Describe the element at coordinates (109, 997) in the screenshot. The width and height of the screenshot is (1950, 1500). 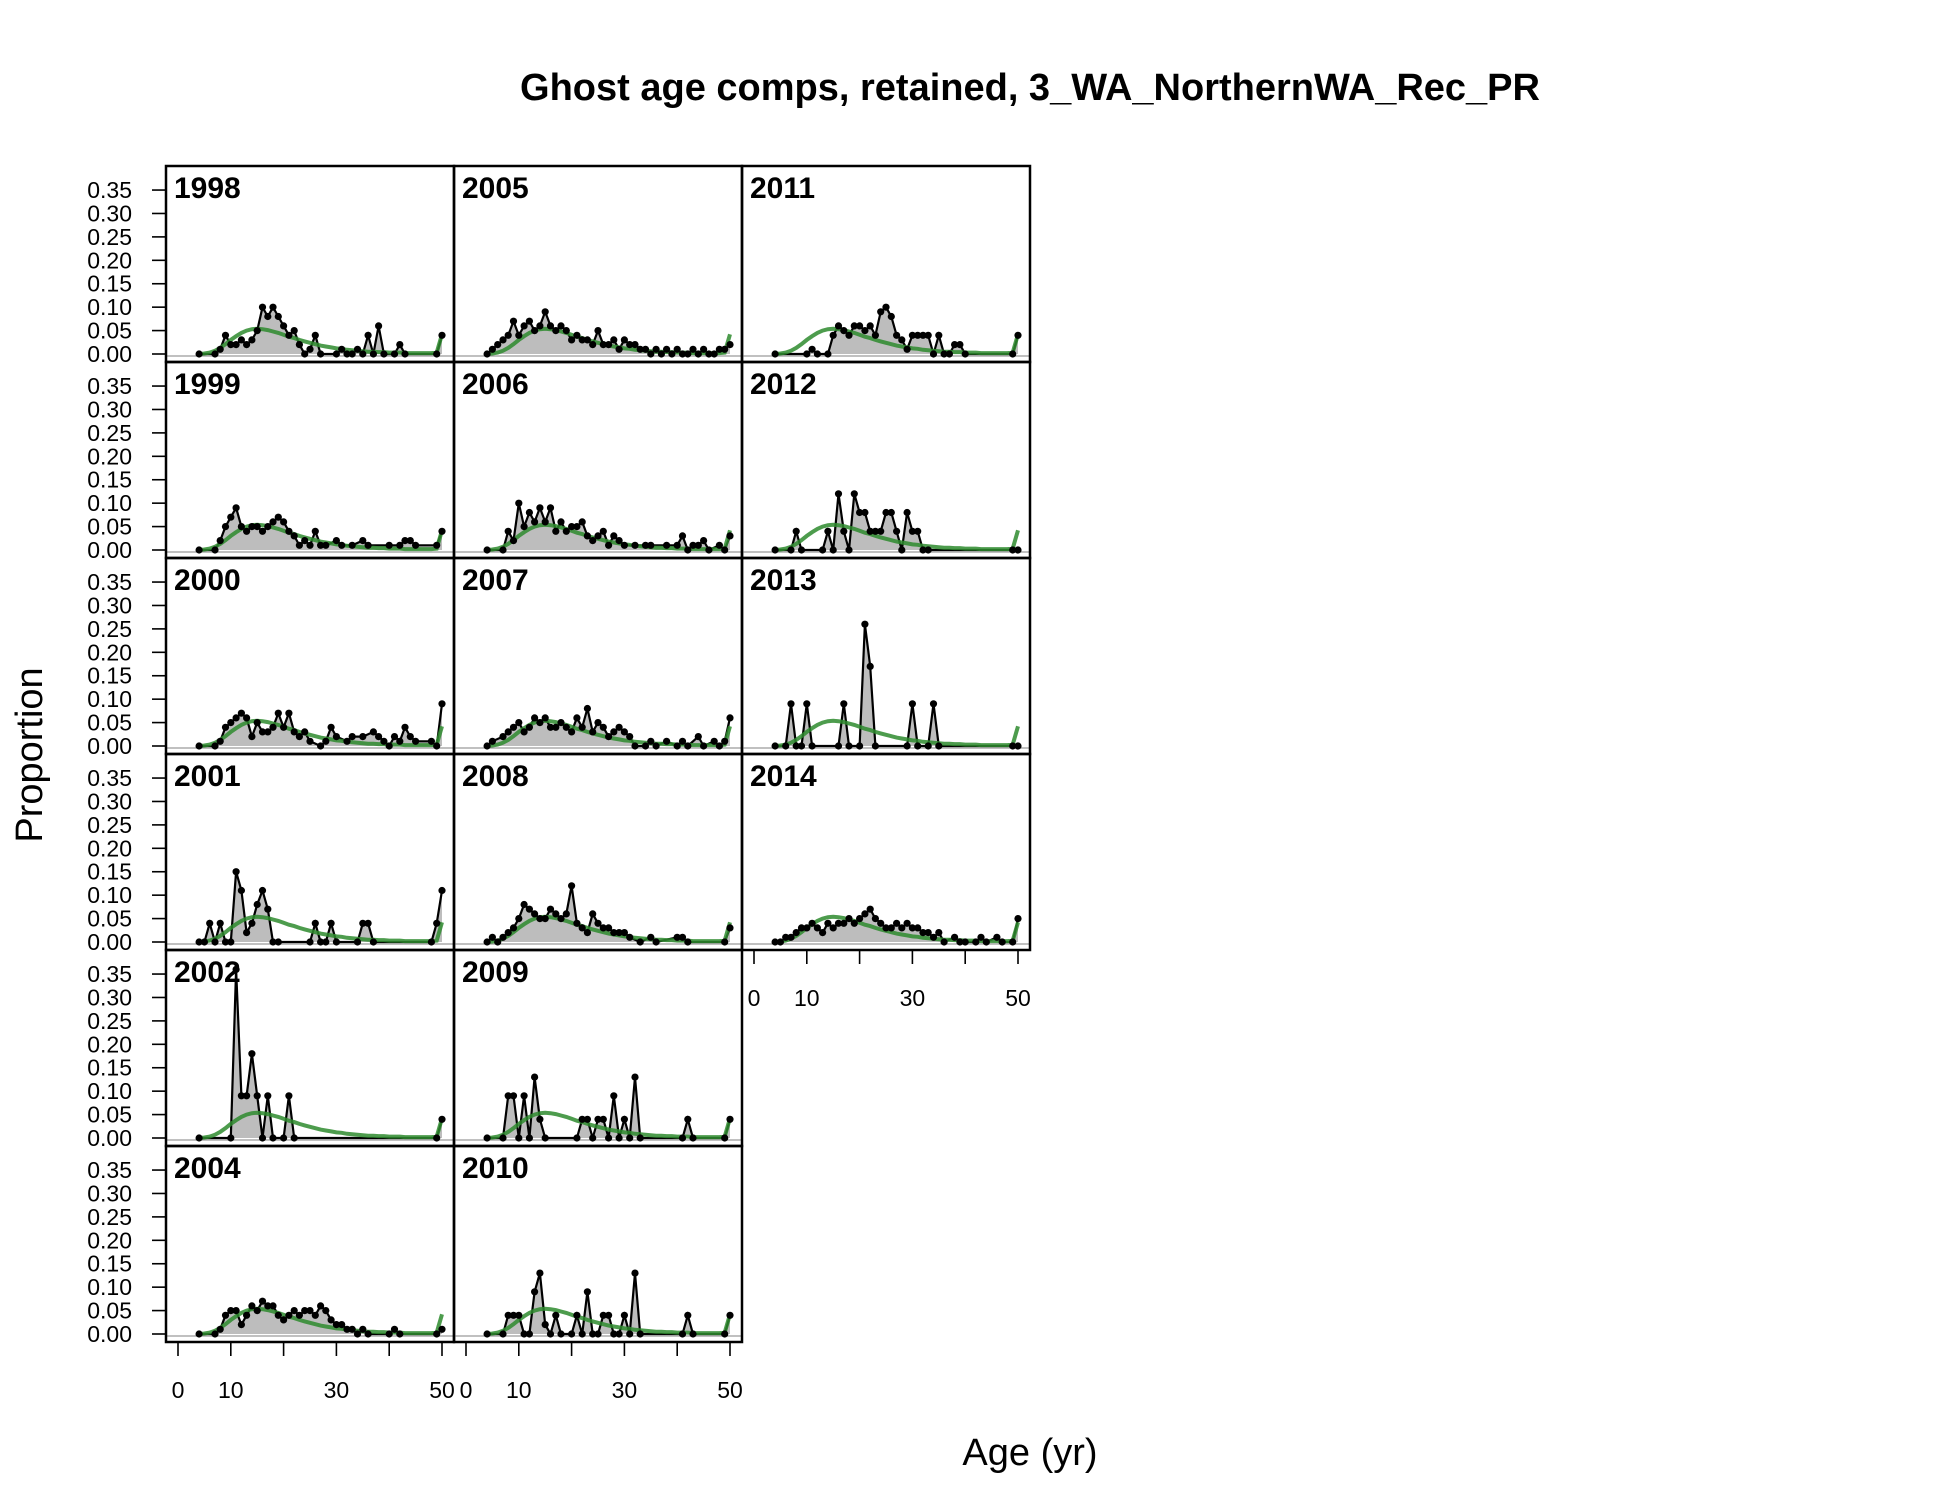
I see `y-tick-label: 0.30` at that location.